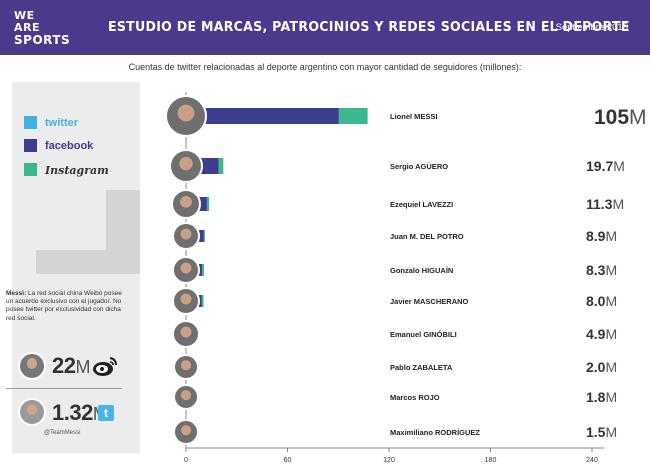 The height and width of the screenshot is (471, 650). I want to click on legend-label-facebook: facebook, so click(69, 146).